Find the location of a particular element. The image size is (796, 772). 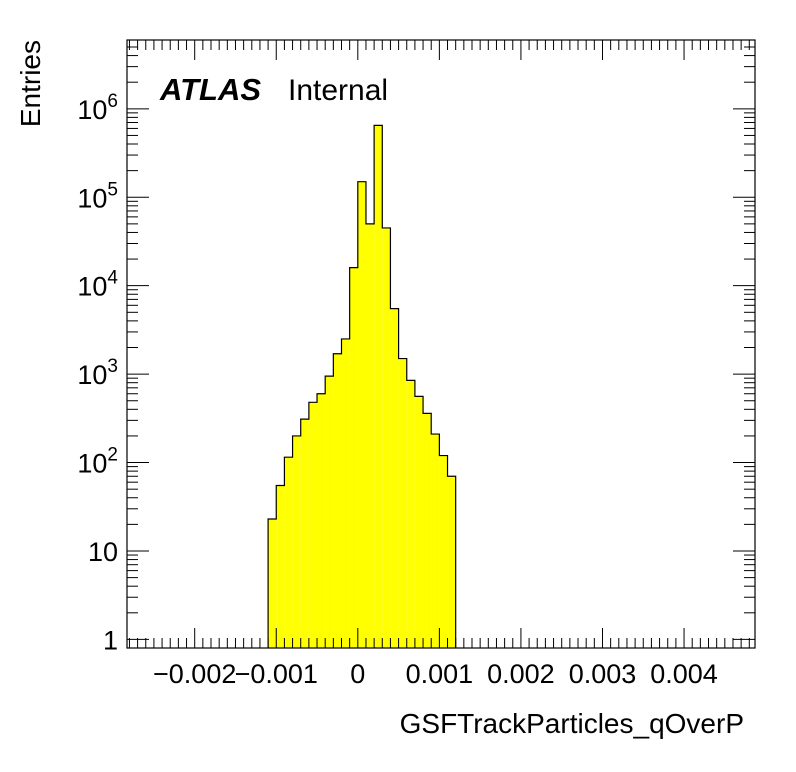

x-tick-label: 0.001 is located at coordinates (440, 674).